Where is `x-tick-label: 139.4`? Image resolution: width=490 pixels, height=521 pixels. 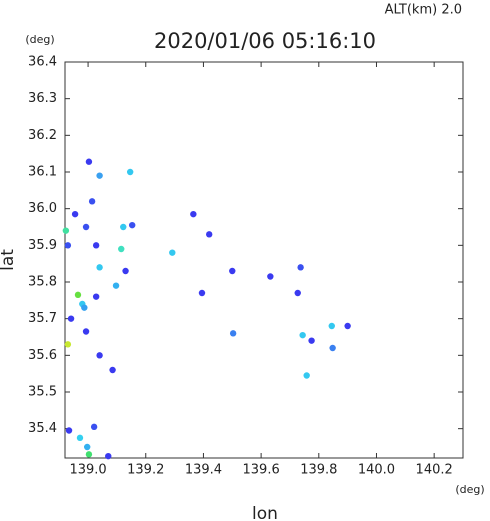 x-tick-label: 139.4 is located at coordinates (203, 470).